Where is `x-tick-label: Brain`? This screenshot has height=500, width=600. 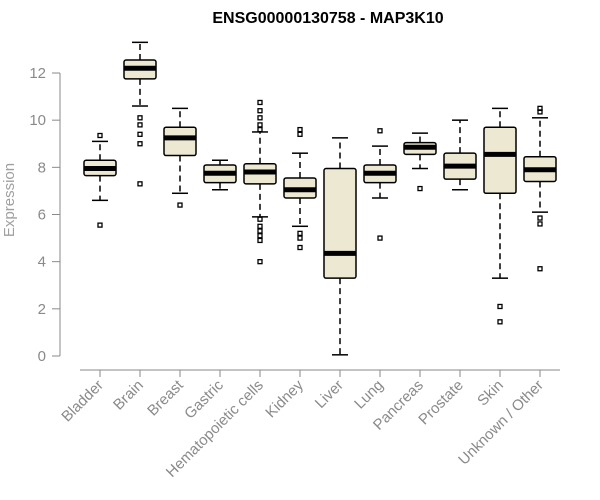
x-tick-label: Brain is located at coordinates (128, 395).